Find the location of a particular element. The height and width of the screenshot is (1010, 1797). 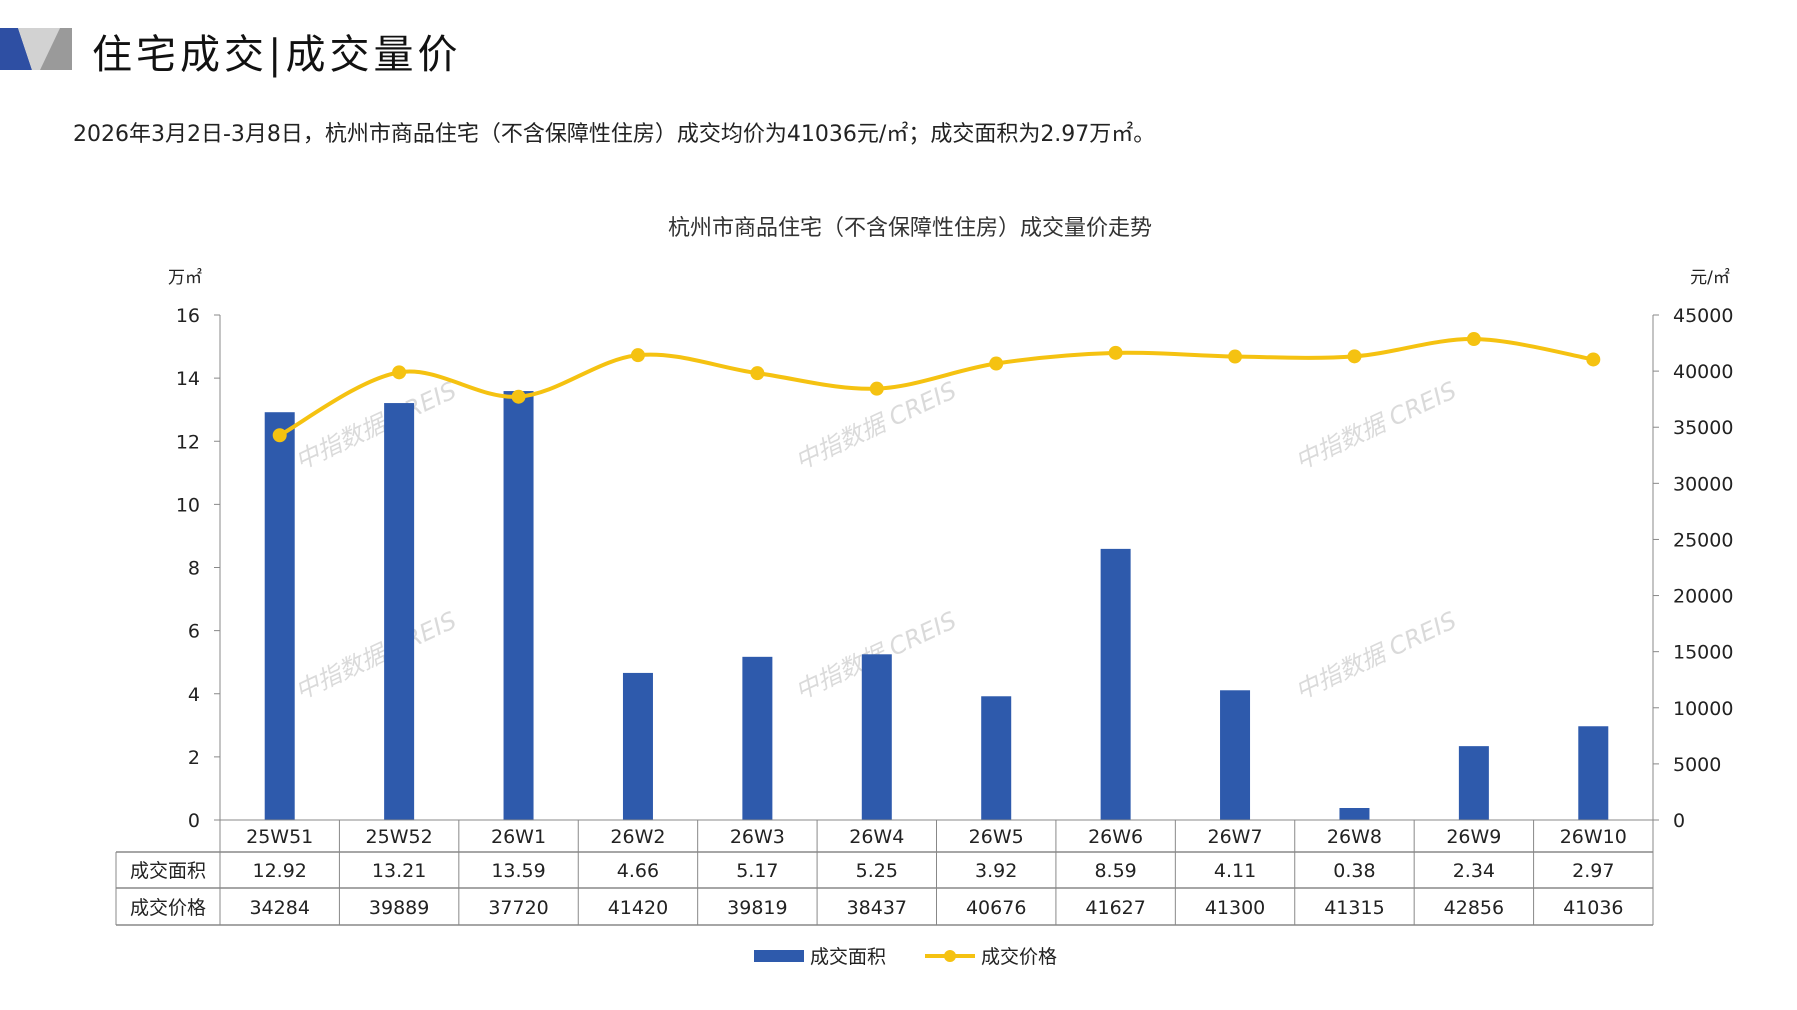

right-tick-label: 25000 is located at coordinates (1703, 540).